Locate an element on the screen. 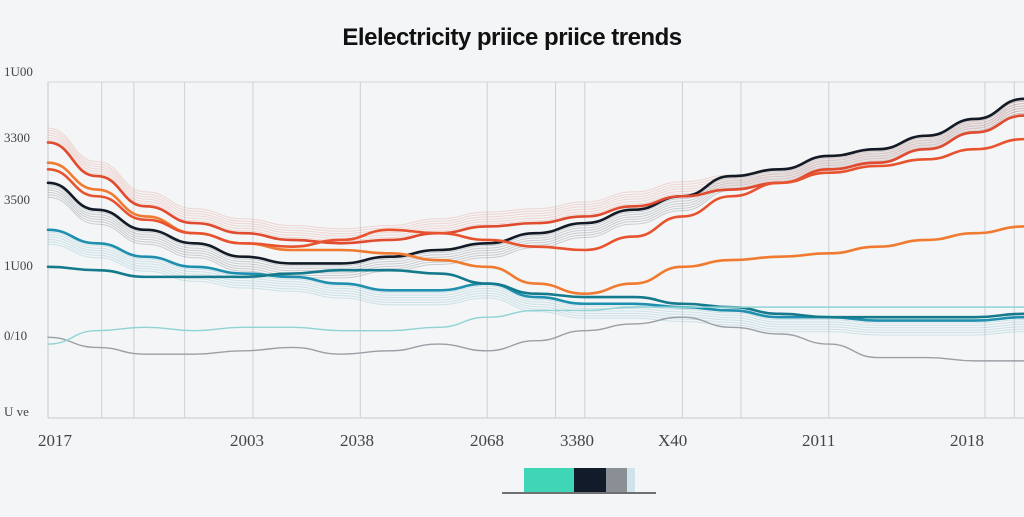 The image size is (1024, 517). chart-title: Elelectricity priice priice trends is located at coordinates (512, 37).